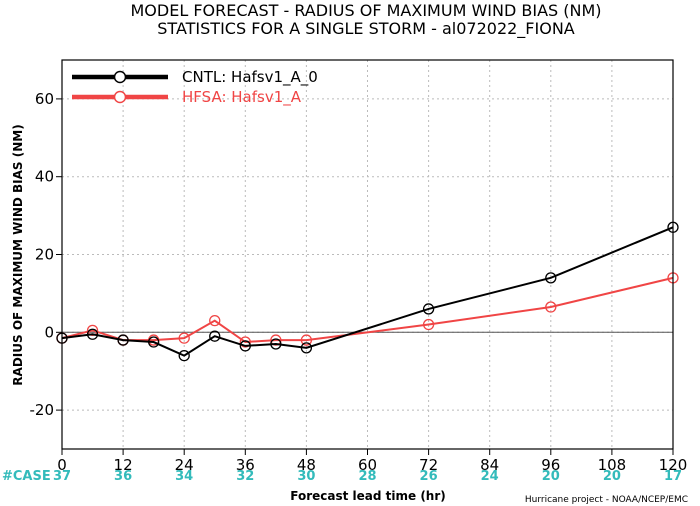 Image resolution: width=700 pixels, height=506 pixels. Describe the element at coordinates (245, 465) in the screenshot. I see `x-tick-label: 36` at that location.